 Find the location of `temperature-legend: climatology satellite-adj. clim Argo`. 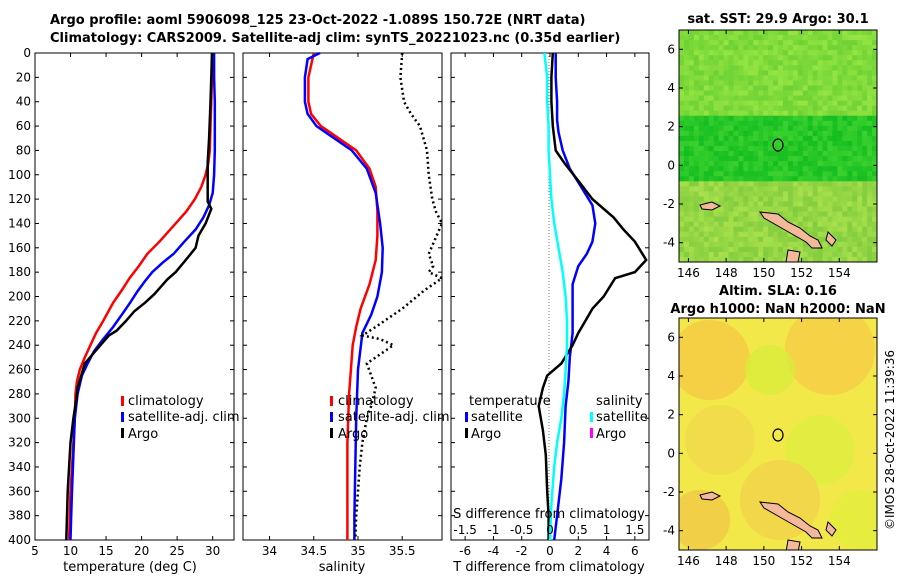

temperature-legend: climatology satellite-adj. clim Argo is located at coordinates (180, 418).